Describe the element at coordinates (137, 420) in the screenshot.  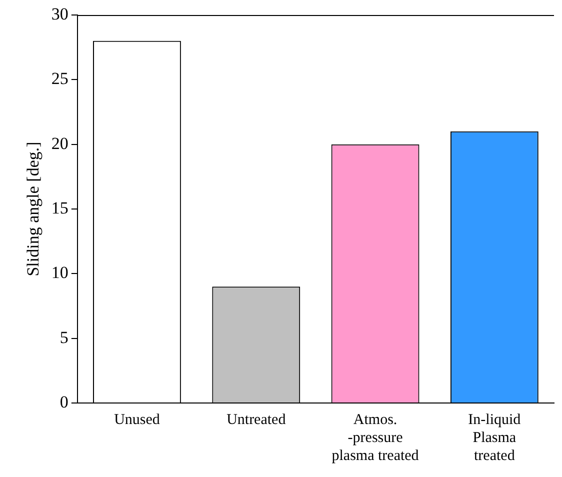
I see `x-tick-label: Unused` at that location.